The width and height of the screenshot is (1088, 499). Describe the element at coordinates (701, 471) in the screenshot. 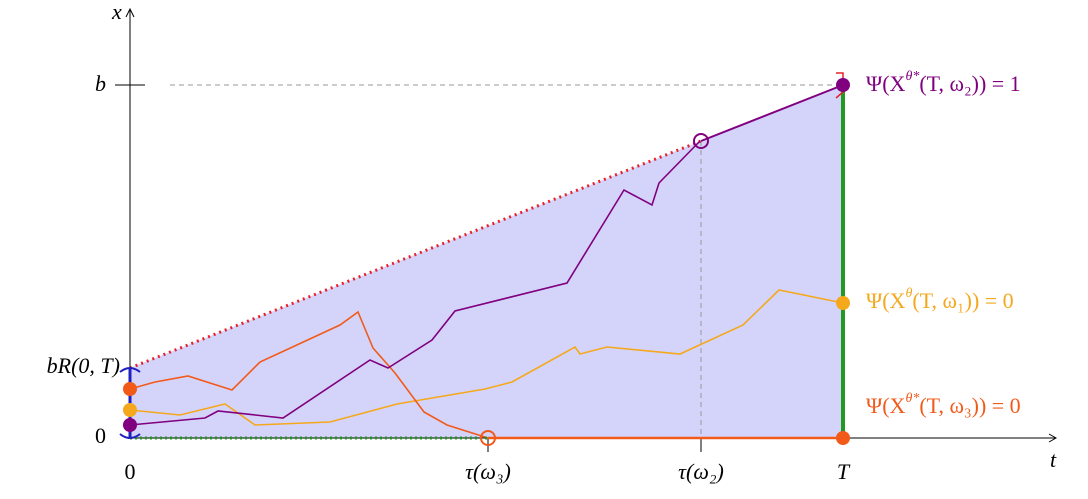

I see `x-tick-label: τ(ω₂)` at that location.